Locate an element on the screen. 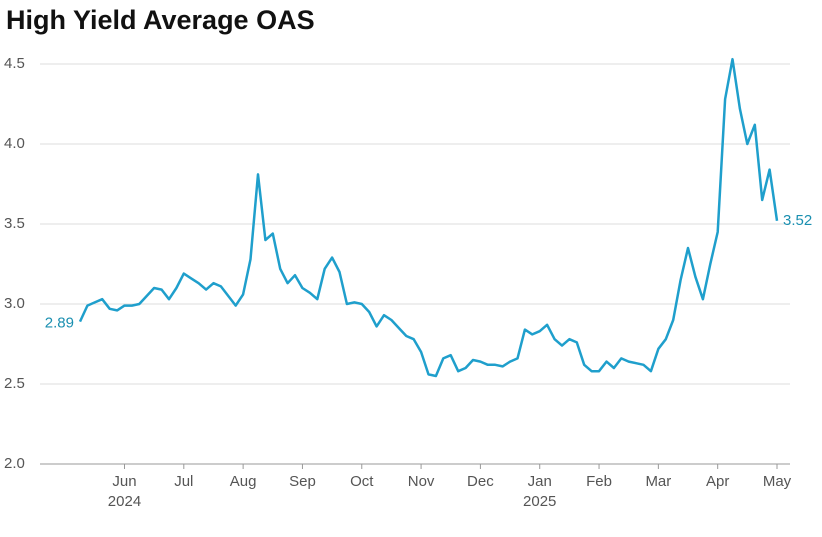  x-tick-label: Dec is located at coordinates (480, 481).